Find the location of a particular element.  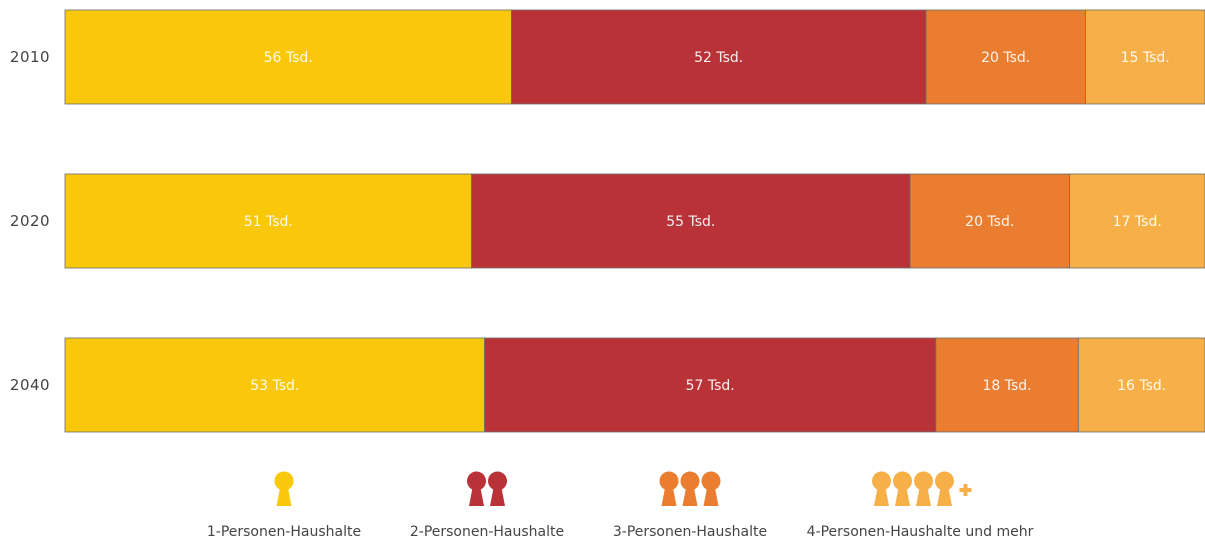

bar-segment-2010-4p is located at coordinates (1145, 57).